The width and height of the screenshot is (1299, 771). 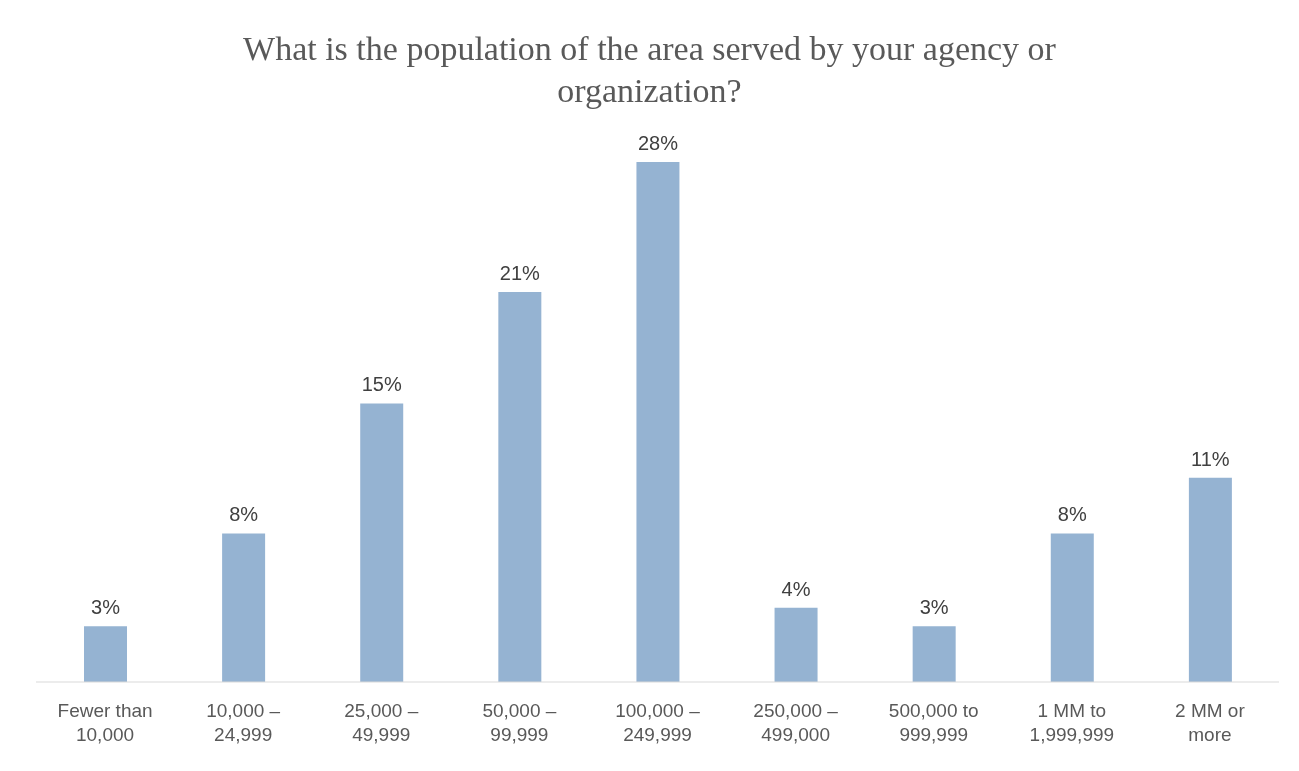 I want to click on x-tick-label: 25,000 – 49,999, so click(x=381, y=722).